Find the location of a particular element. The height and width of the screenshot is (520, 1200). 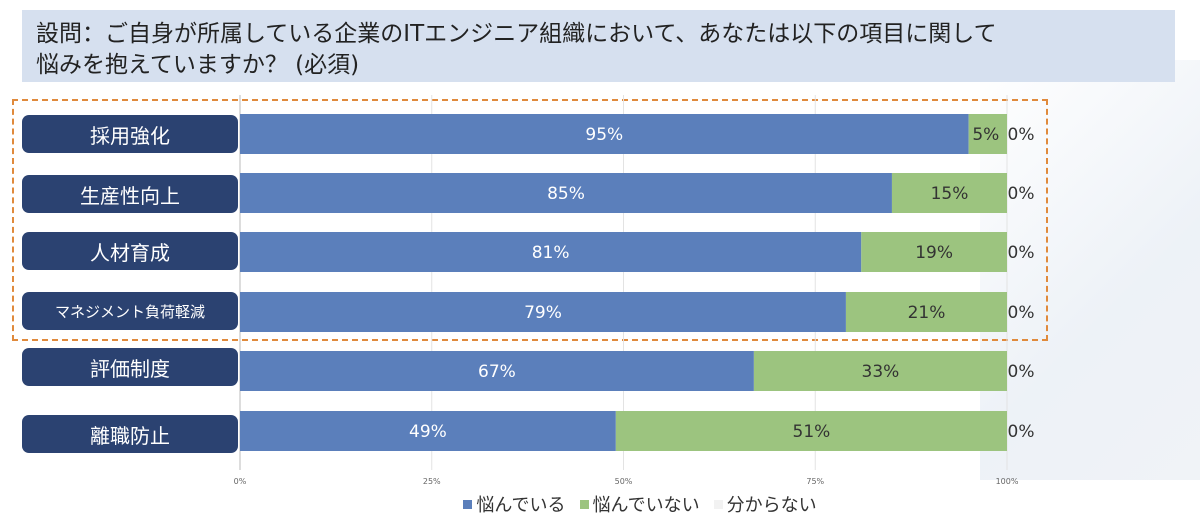

legend-item-not-worried: 悩んでいない is located at coordinates (639, 504).